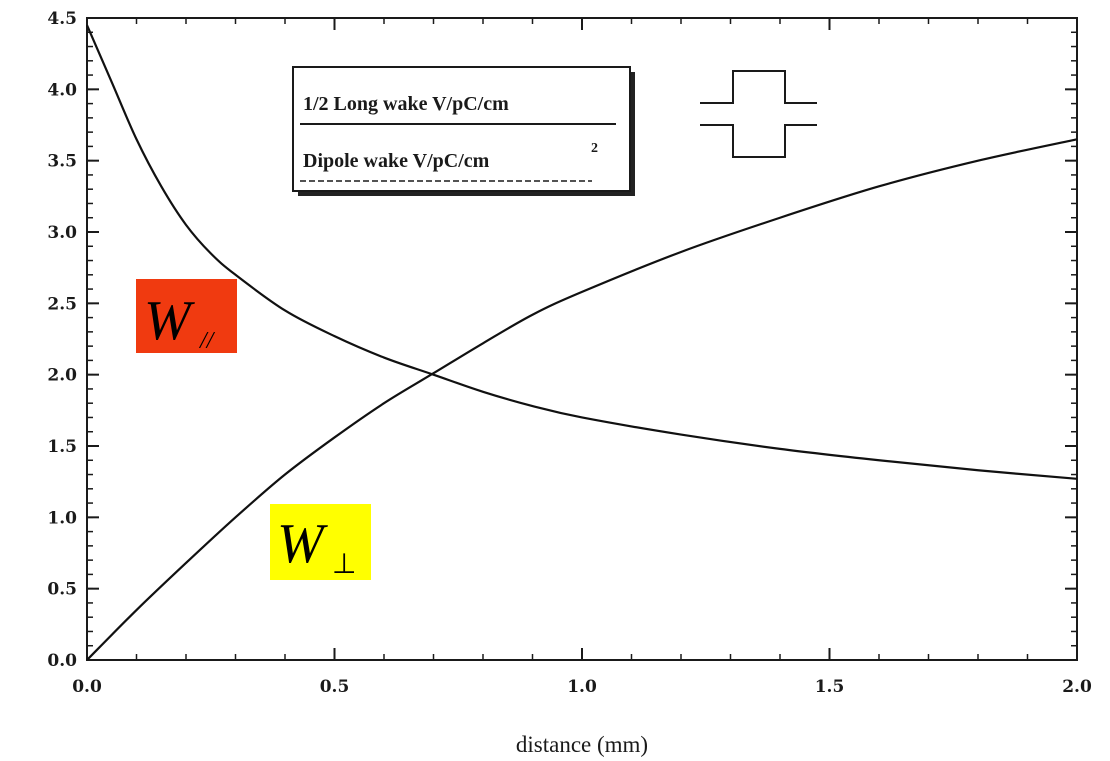  Describe the element at coordinates (830, 687) in the screenshot. I see `x-tick-label: 1.5` at that location.